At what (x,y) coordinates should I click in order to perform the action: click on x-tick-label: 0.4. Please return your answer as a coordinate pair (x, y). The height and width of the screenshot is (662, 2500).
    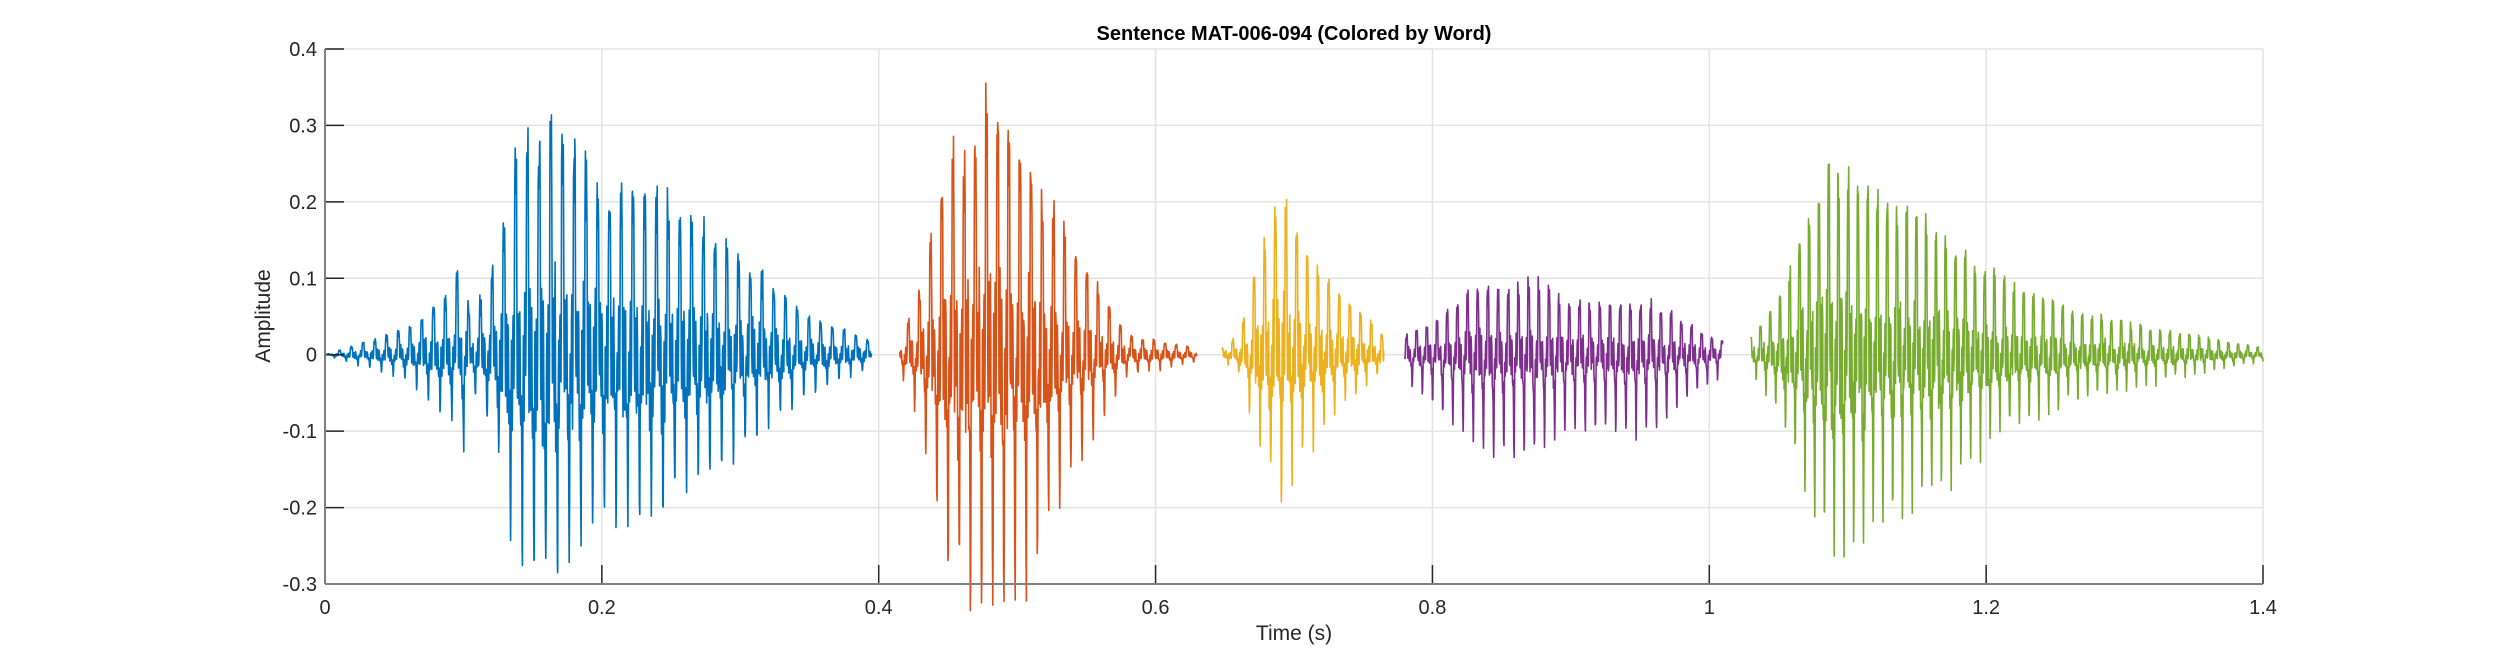
    Looking at the image, I should click on (879, 608).